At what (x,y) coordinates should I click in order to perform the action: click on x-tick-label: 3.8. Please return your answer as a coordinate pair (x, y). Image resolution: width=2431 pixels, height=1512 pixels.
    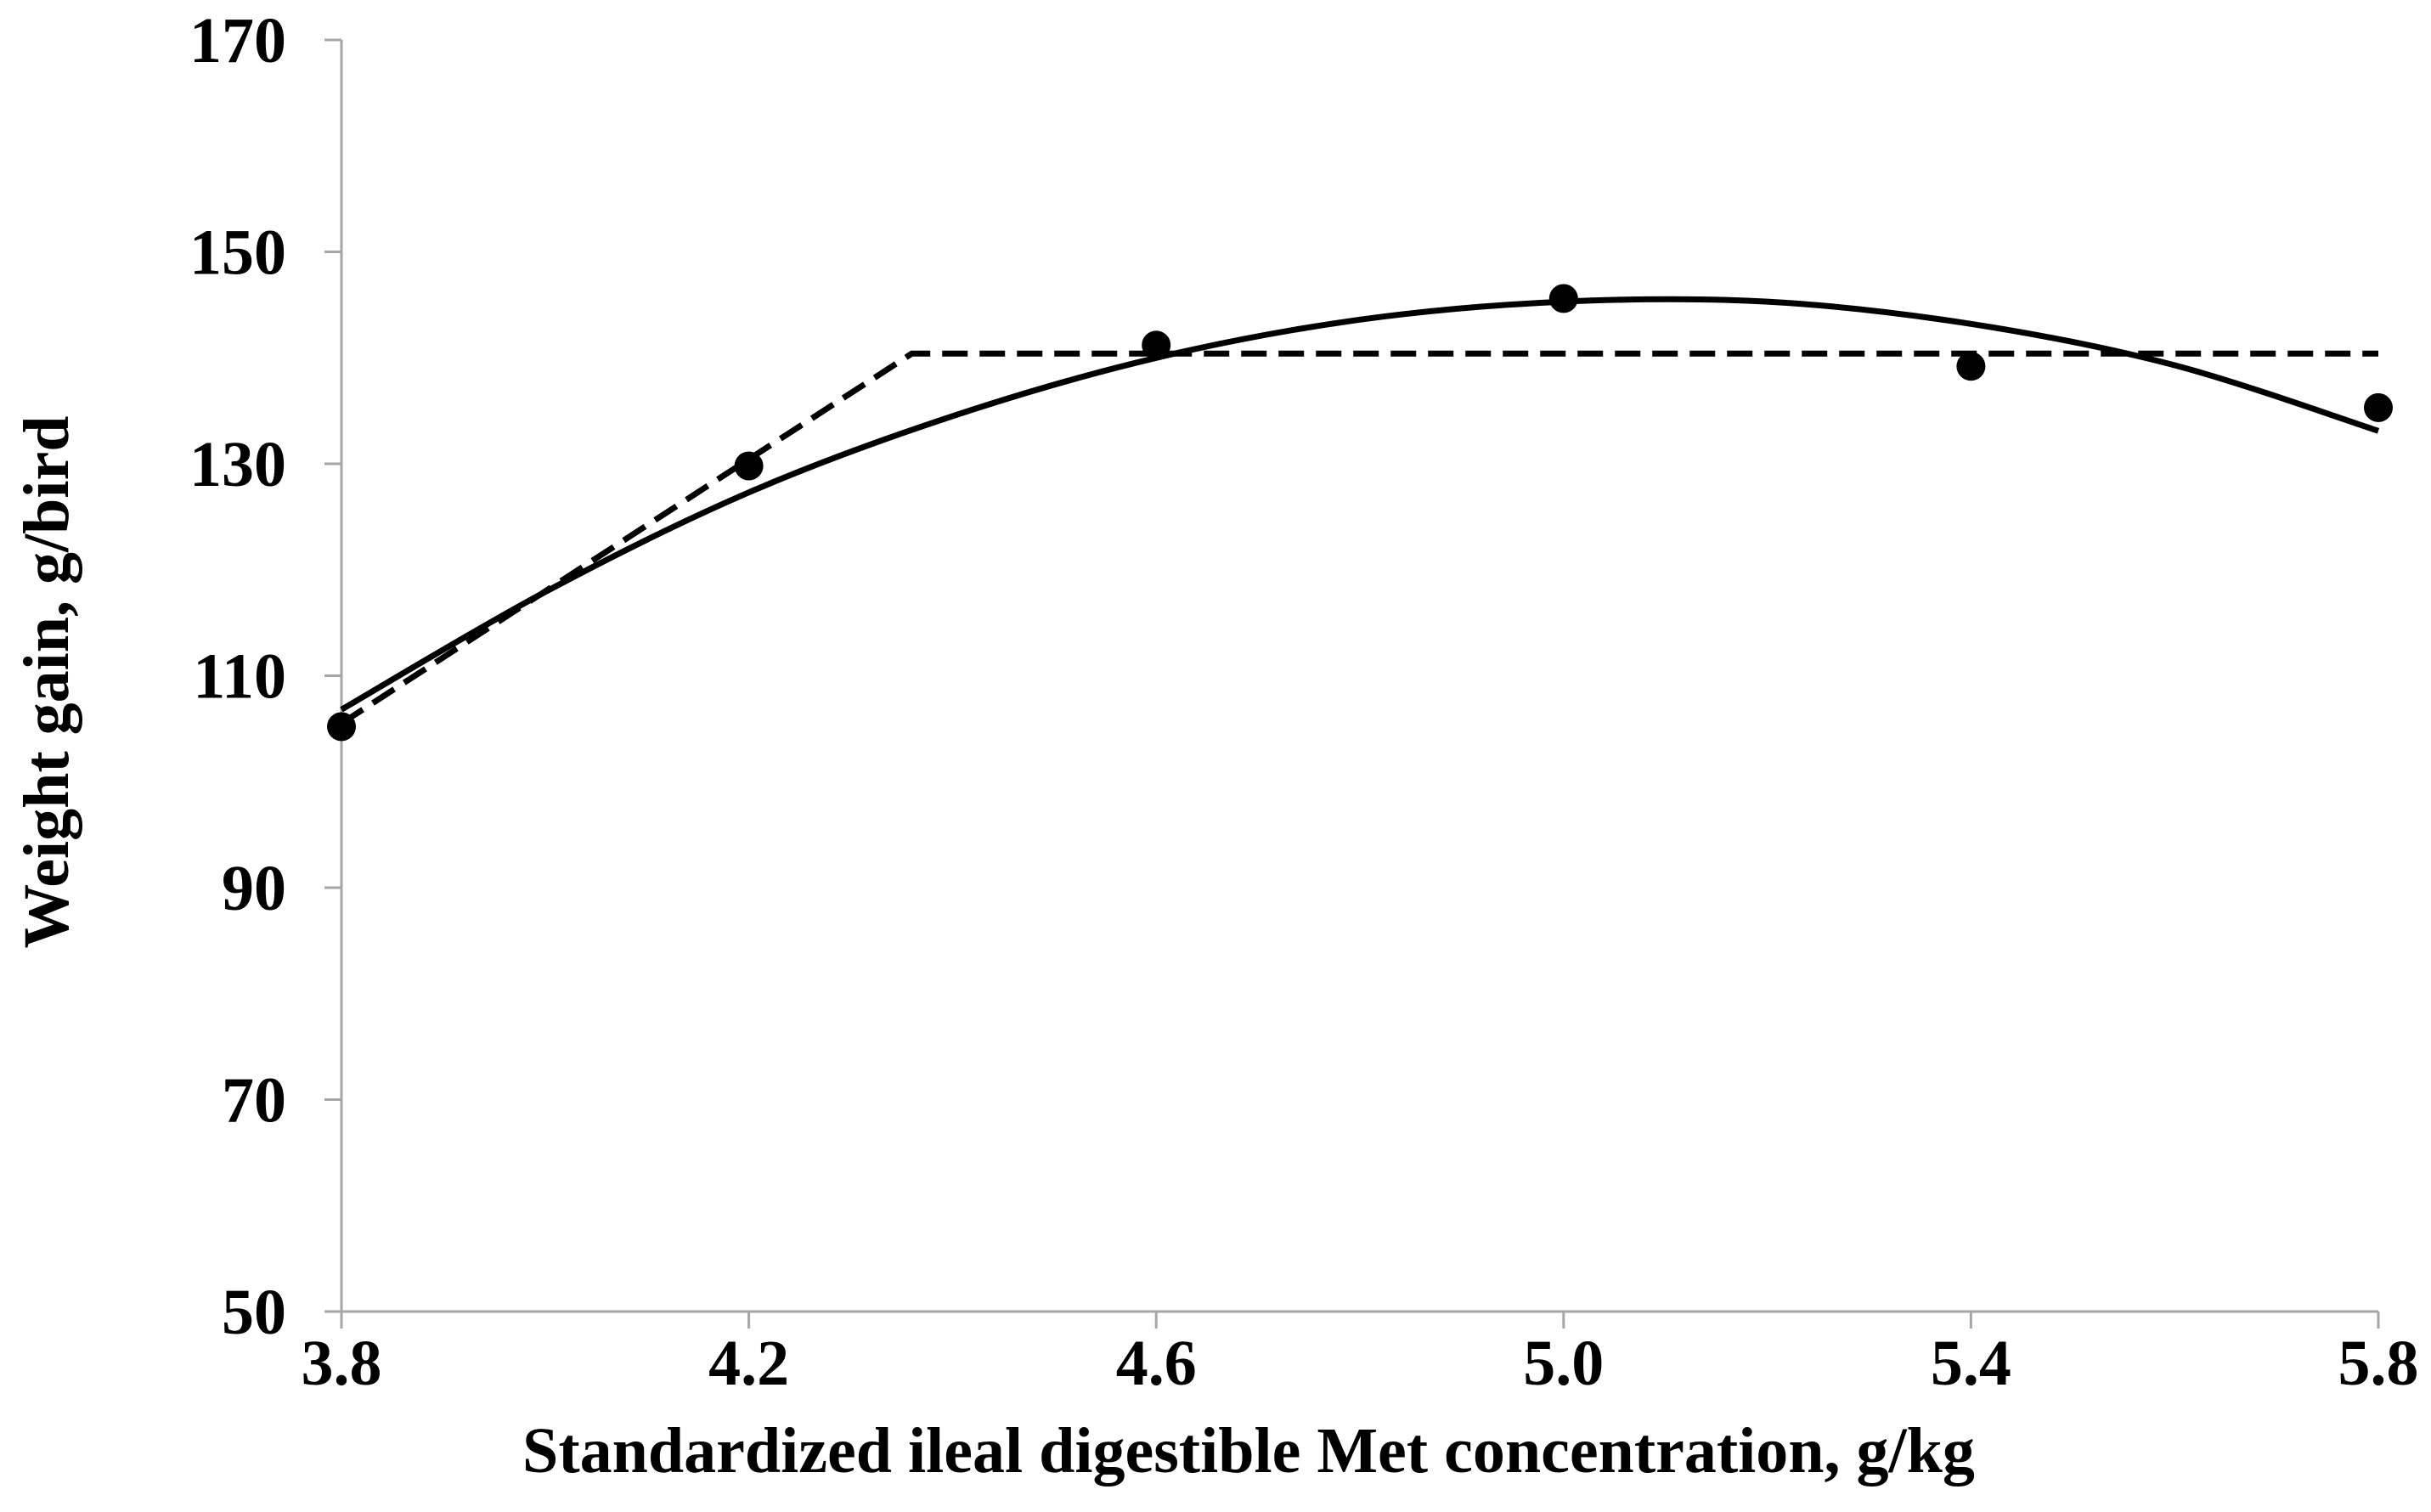
    Looking at the image, I should click on (342, 1363).